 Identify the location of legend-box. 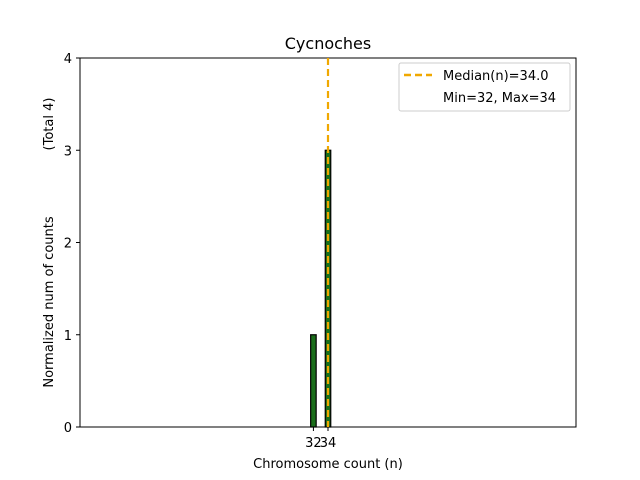
(484, 87).